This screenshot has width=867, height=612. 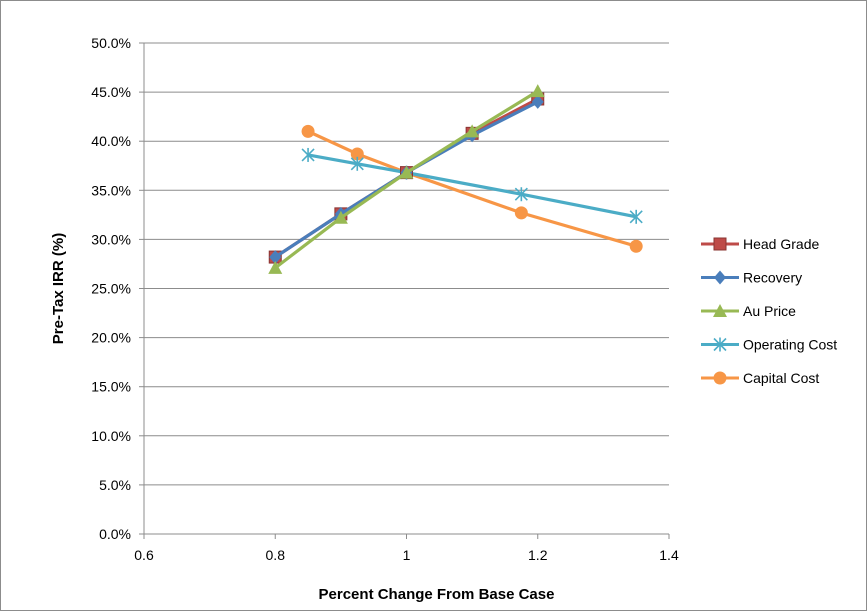 I want to click on legend-item-recovery: Recovery, so click(x=751, y=278).